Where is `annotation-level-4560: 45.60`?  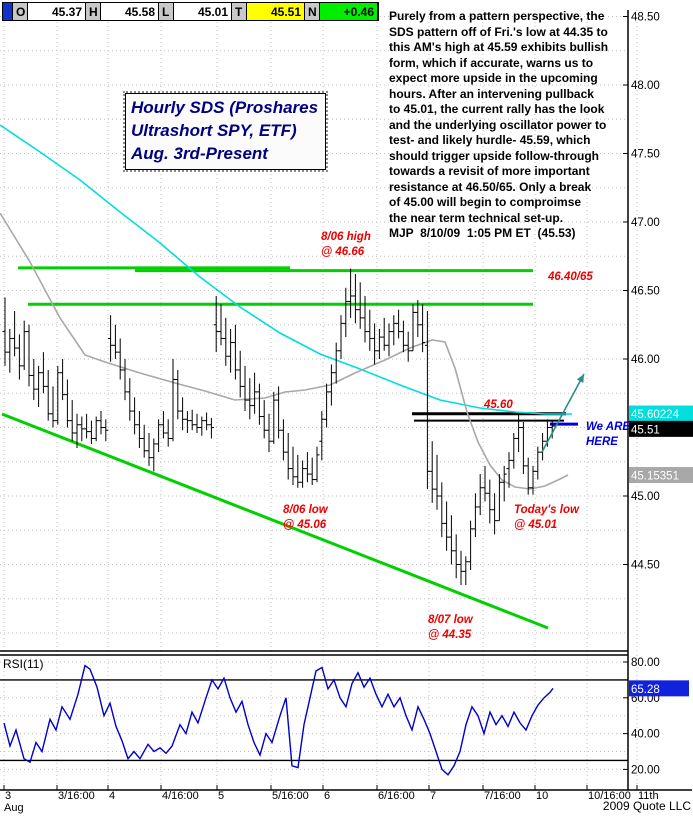 annotation-level-4560: 45.60 is located at coordinates (498, 405).